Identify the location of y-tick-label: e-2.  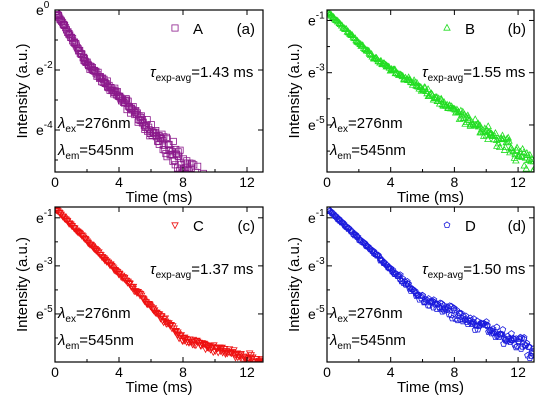
(44, 69).